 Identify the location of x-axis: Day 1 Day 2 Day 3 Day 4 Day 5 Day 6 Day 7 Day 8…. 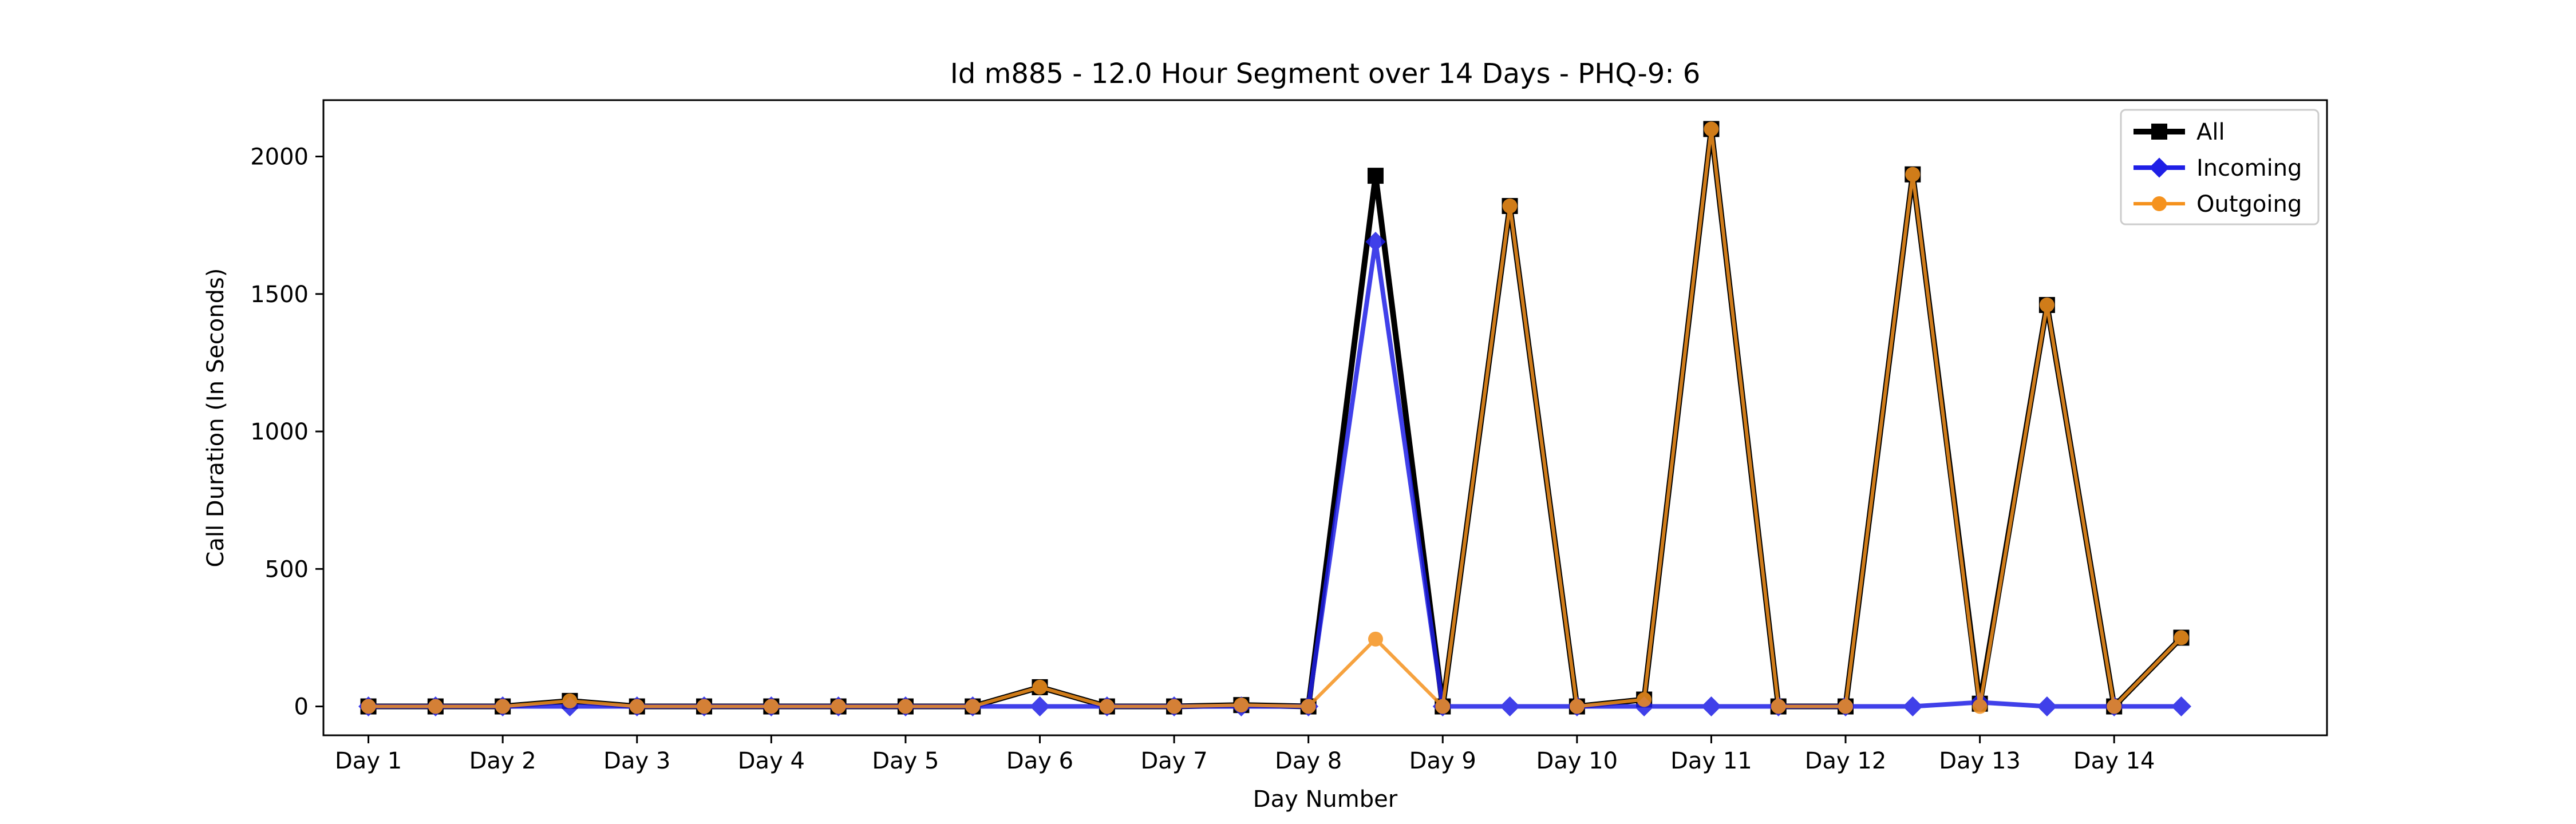
(1245, 754).